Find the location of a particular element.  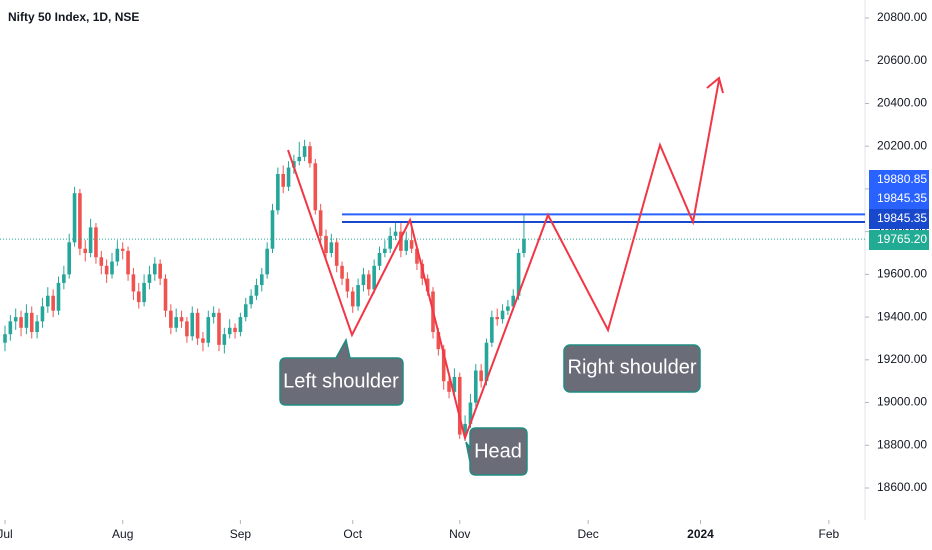

x-tick-label: Oct is located at coordinates (352, 534).